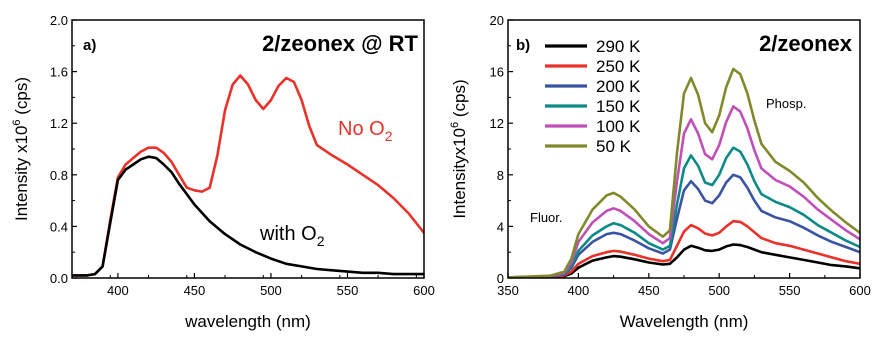 The width and height of the screenshot is (874, 338). Describe the element at coordinates (459, 173) in the screenshot. I see `panel-b-ylabel-main: Intensityx10` at that location.